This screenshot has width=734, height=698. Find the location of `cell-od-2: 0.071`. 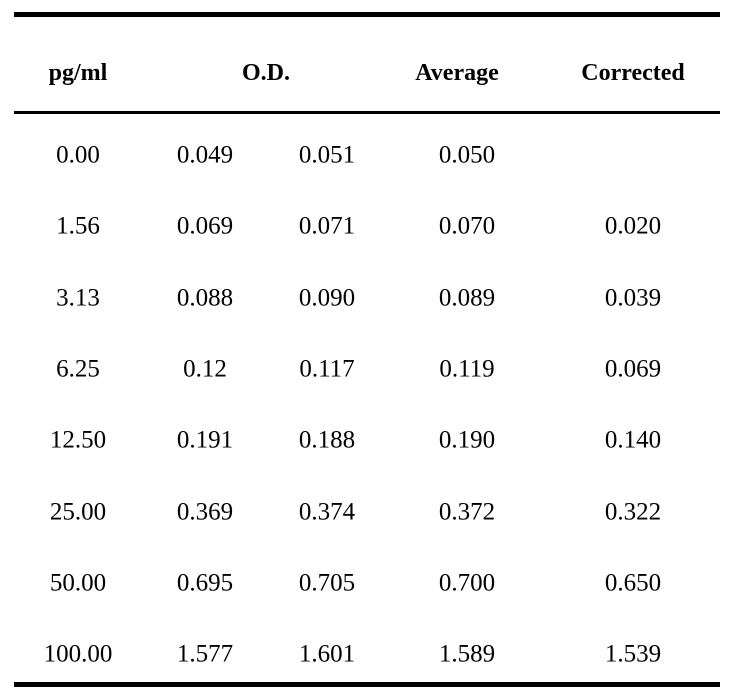

cell-od-2: 0.071 is located at coordinates (327, 226).